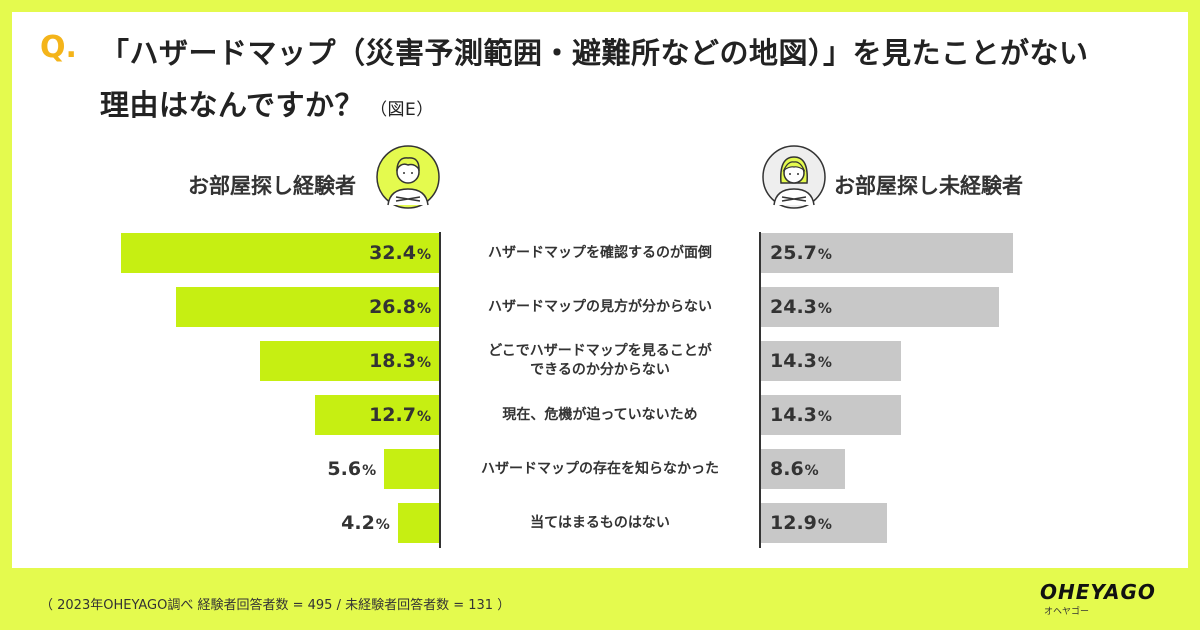 The width and height of the screenshot is (1200, 630). What do you see at coordinates (440, 390) in the screenshot?
I see `left-axis-line` at bounding box center [440, 390].